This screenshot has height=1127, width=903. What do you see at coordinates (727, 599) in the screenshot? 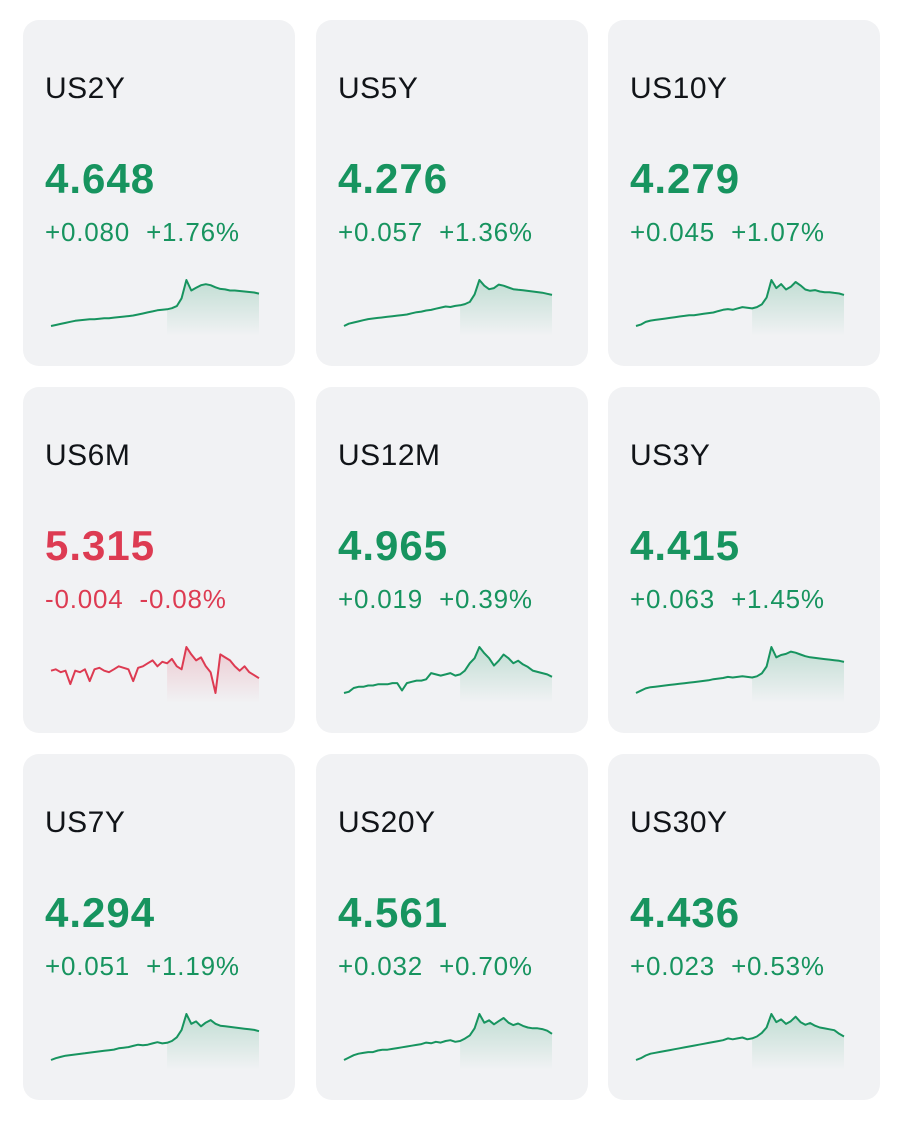
I see `change-row: +0.063 +1.45%` at bounding box center [727, 599].